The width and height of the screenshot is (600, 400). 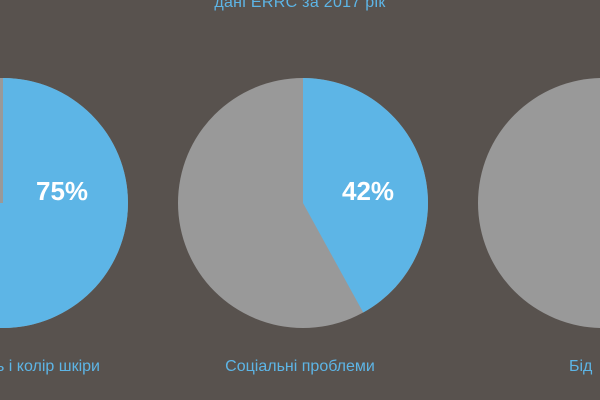 What do you see at coordinates (50, 366) in the screenshot?
I see `pie-1-caption: ь і колір шкіри` at bounding box center [50, 366].